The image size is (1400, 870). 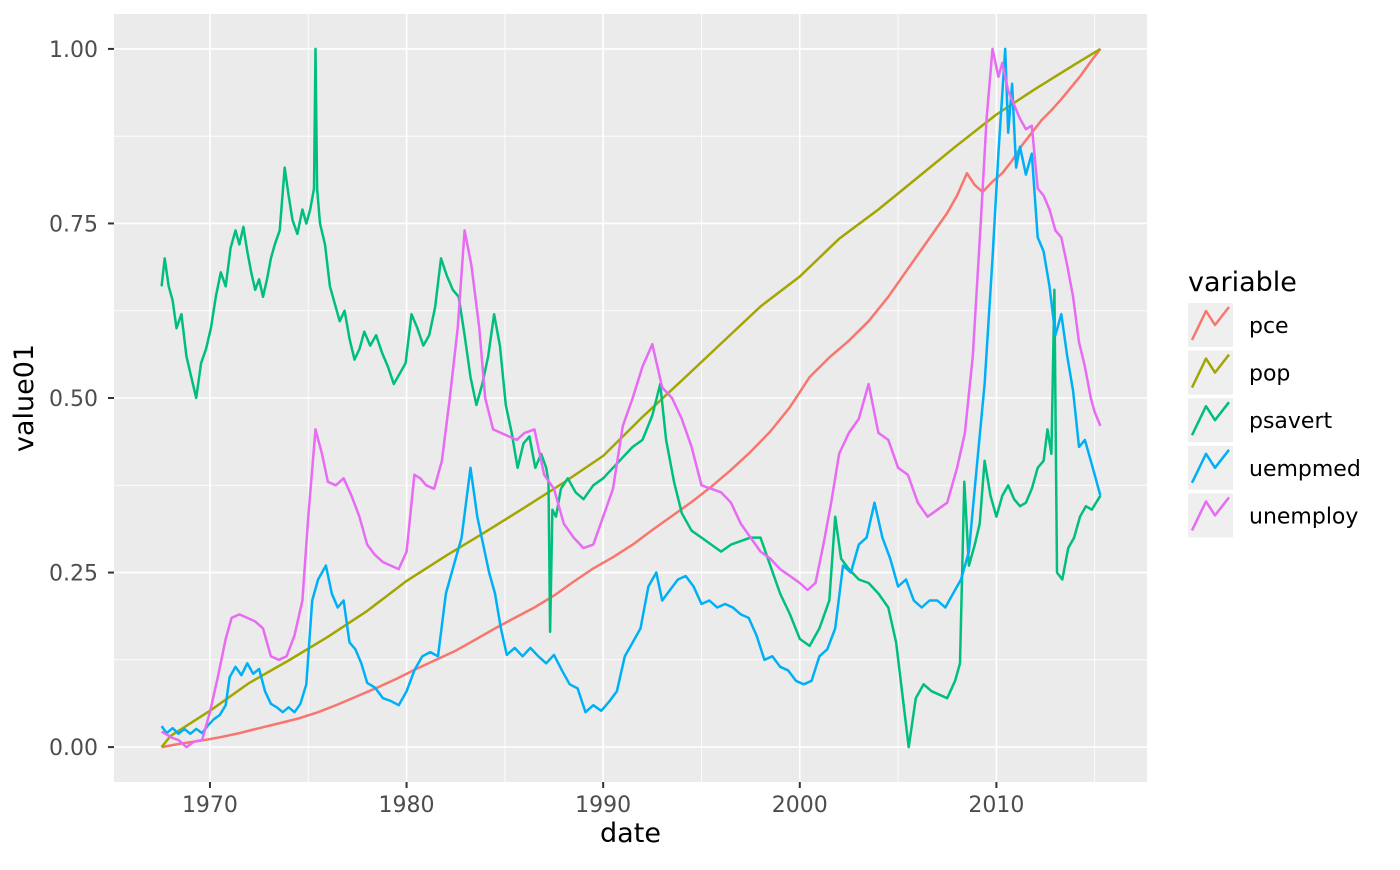 What do you see at coordinates (73, 574) in the screenshot?
I see `y-tick-label: 0.25` at bounding box center [73, 574].